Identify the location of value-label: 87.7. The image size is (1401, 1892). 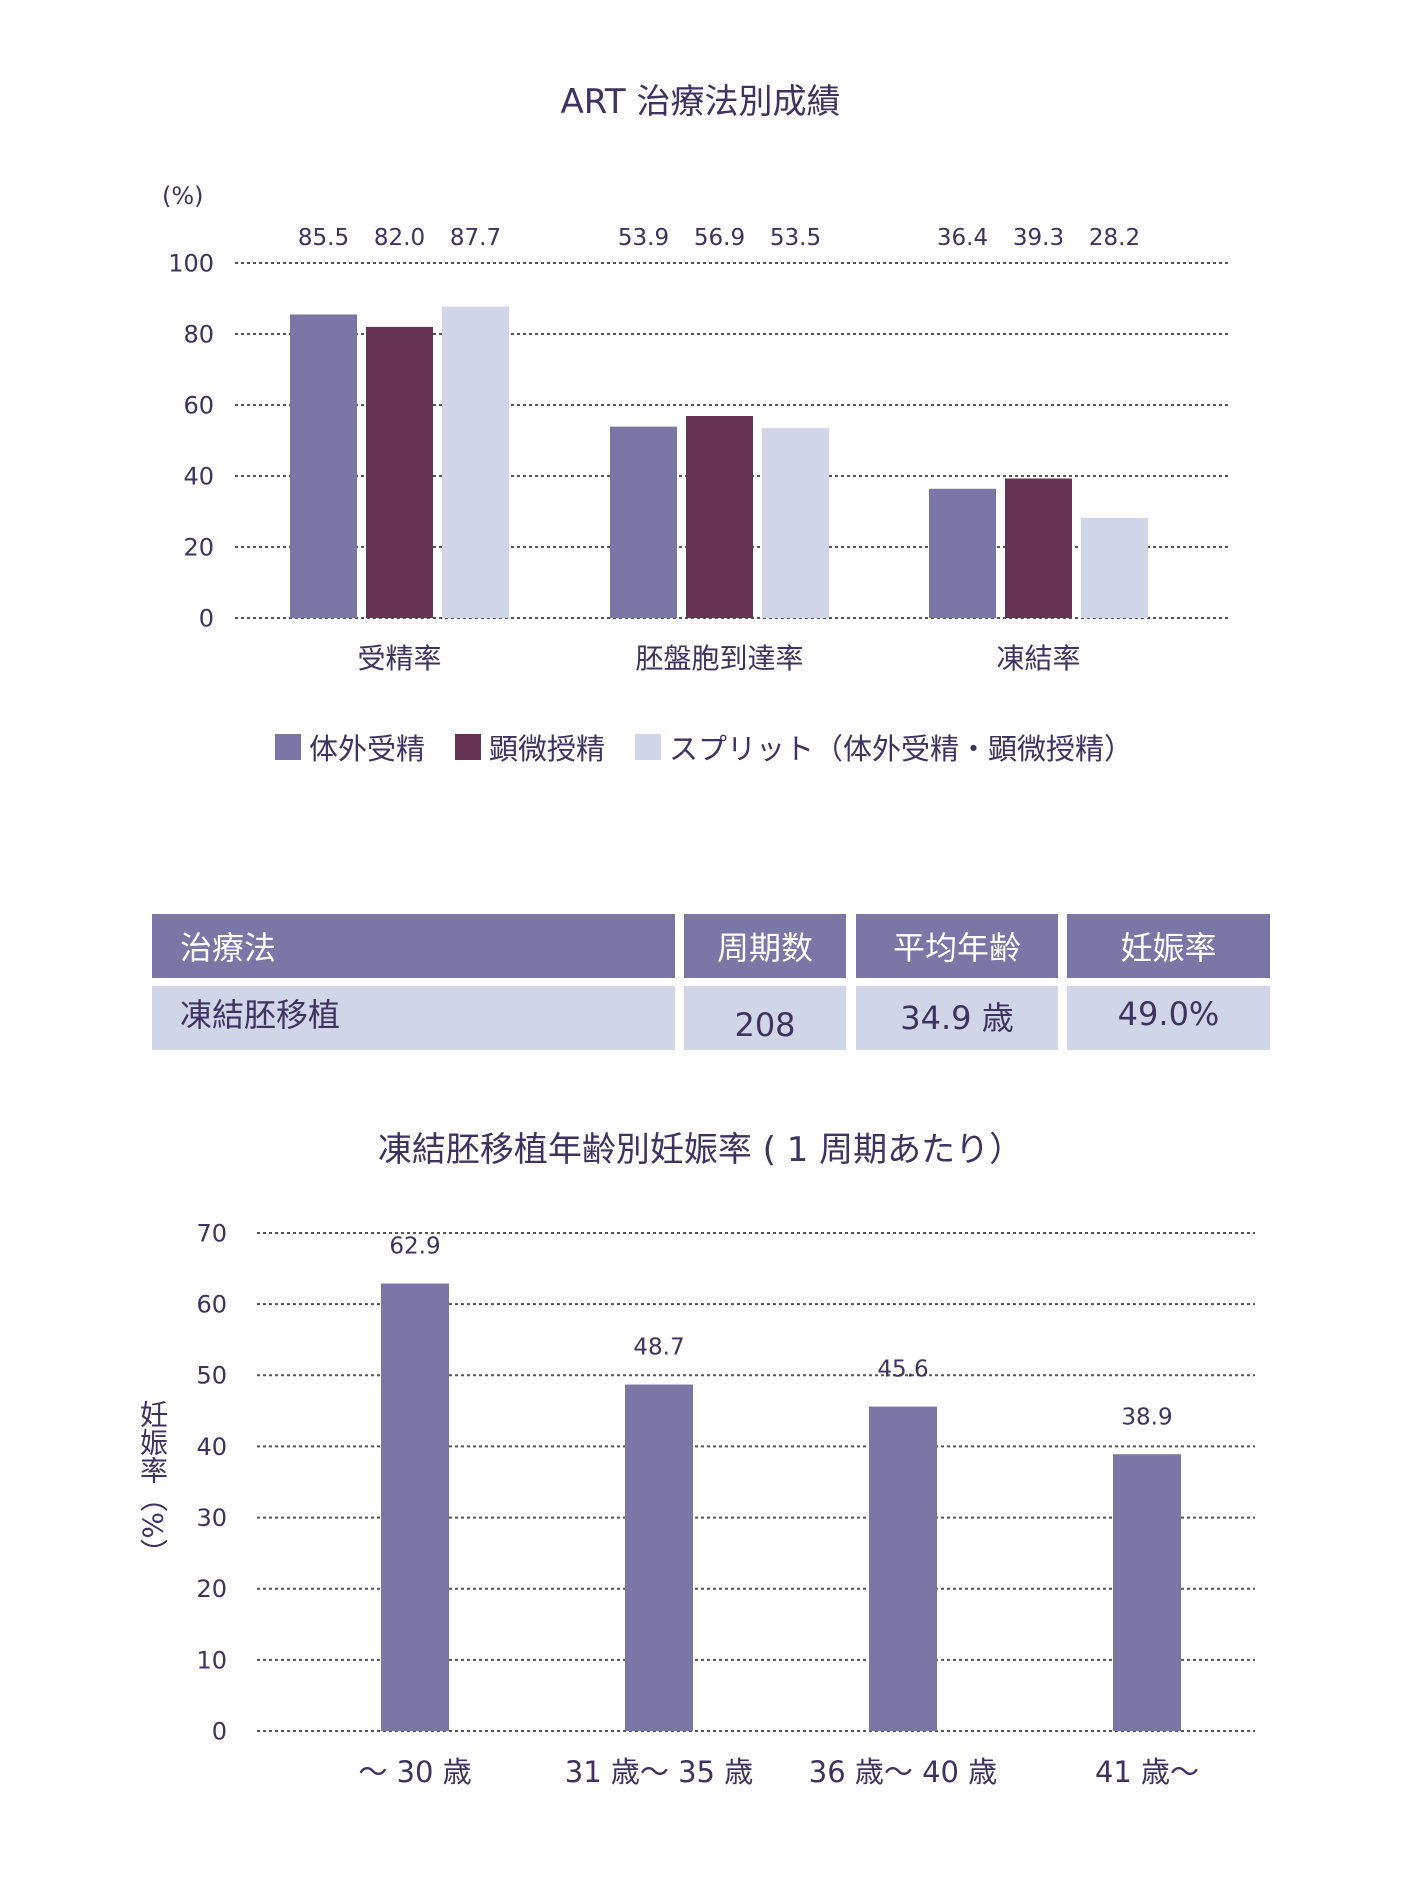
(475, 238).